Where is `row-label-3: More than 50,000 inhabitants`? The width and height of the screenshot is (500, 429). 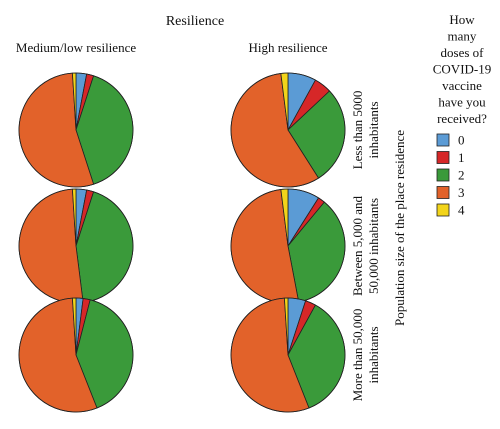 row-label-3: More than 50,000 inhabitants is located at coordinates (365, 355).